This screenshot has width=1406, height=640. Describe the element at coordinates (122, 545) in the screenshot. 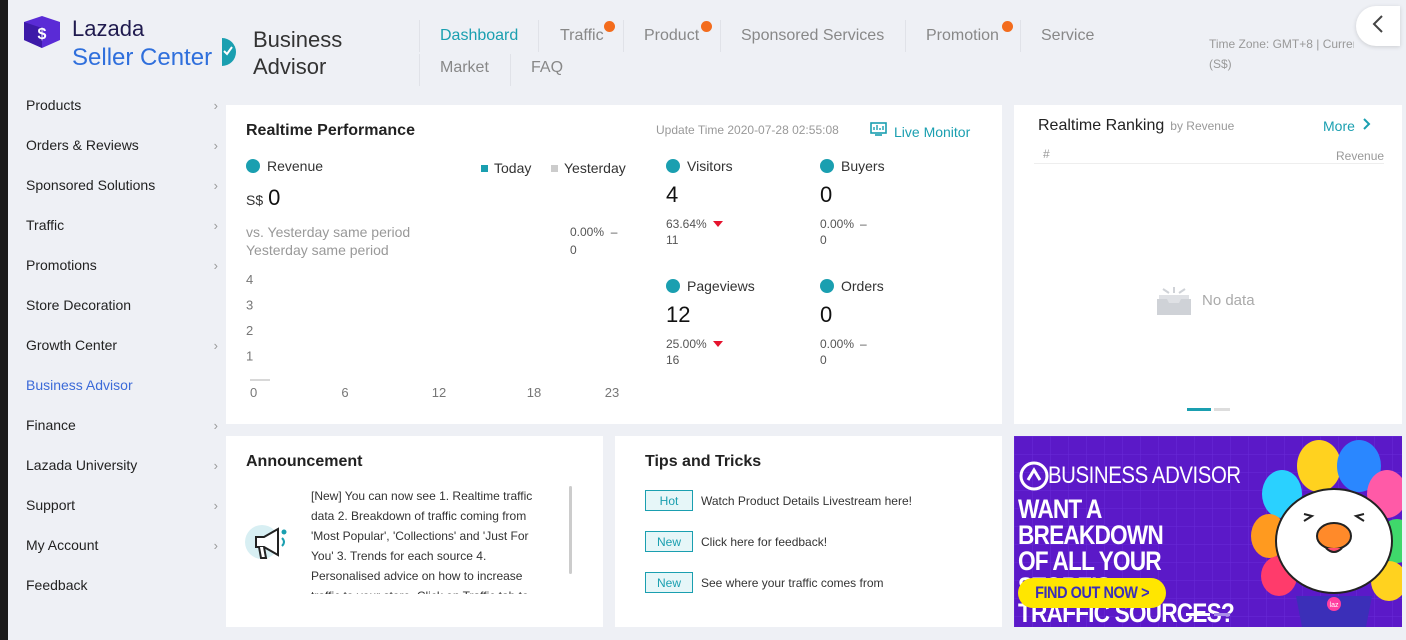

I see `sidebar-item-my-account: My Account ›` at that location.